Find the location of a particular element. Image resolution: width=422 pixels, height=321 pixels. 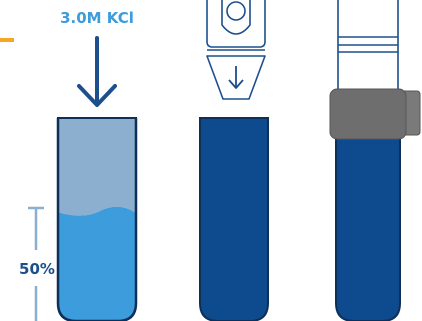

tube-partially-filled is located at coordinates (97, 219).